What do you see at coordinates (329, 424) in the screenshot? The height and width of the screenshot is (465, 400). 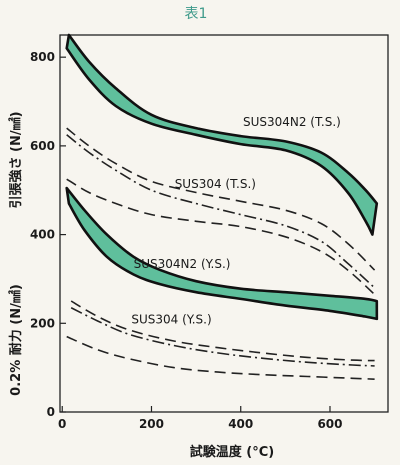 I see `x-tick-label: 600` at bounding box center [329, 424].